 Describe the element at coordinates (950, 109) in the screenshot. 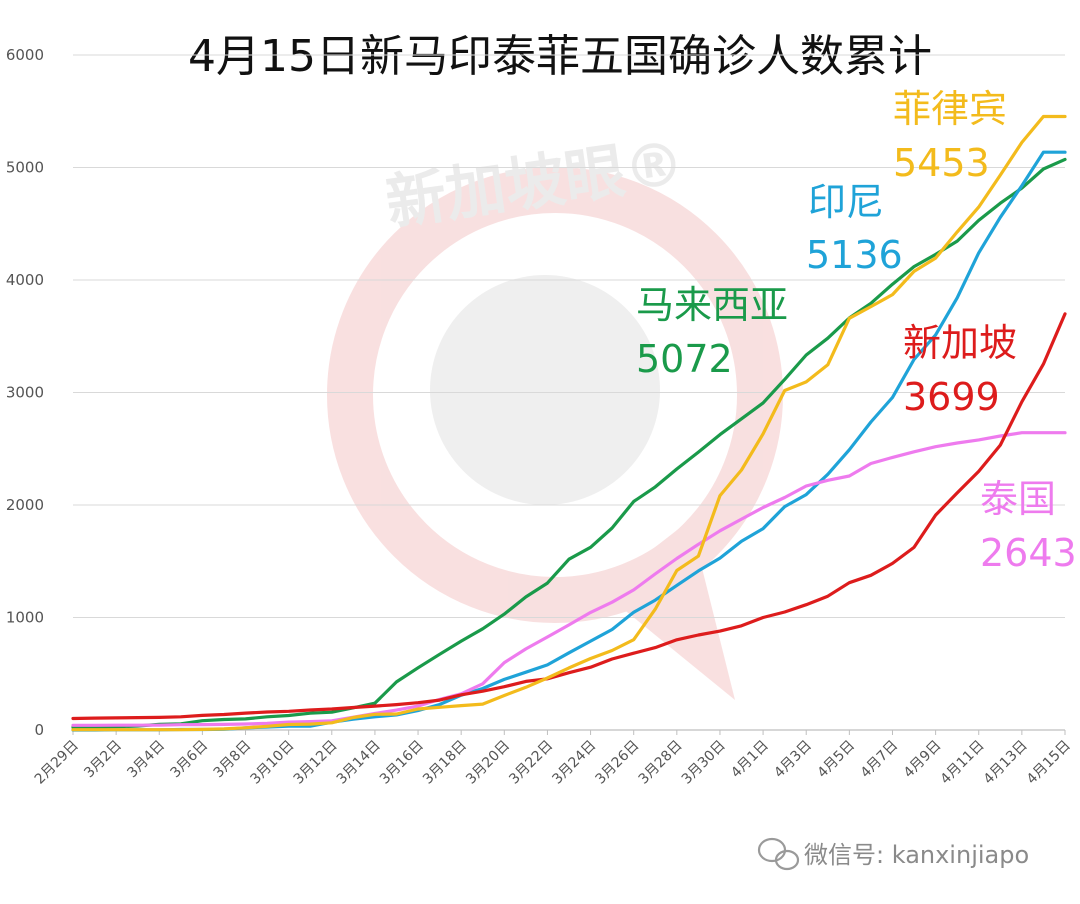

I see `series-name-philippines: 菲律宾` at that location.